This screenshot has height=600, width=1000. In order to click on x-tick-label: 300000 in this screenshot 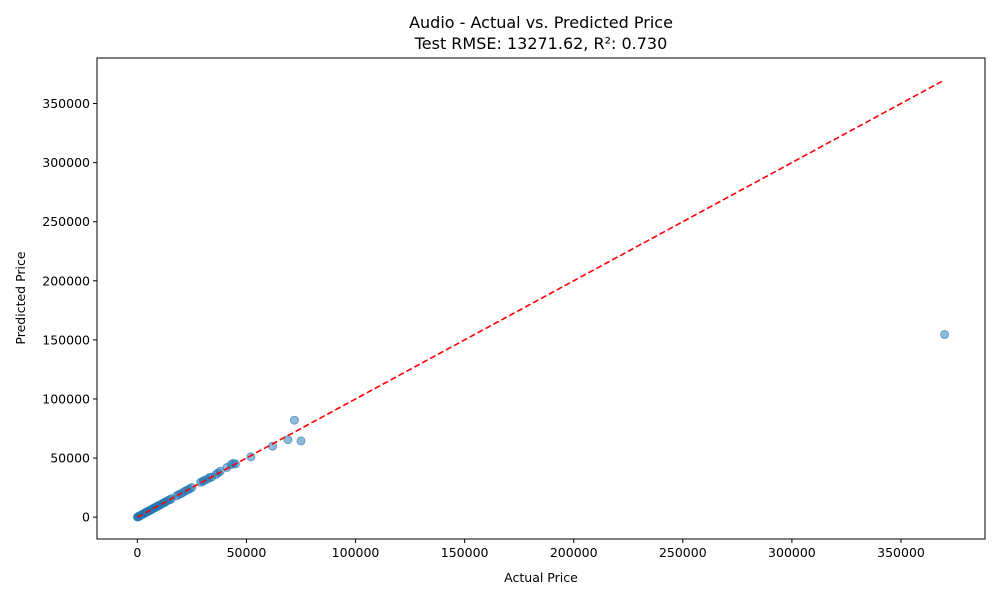, I will do `click(792, 552)`.